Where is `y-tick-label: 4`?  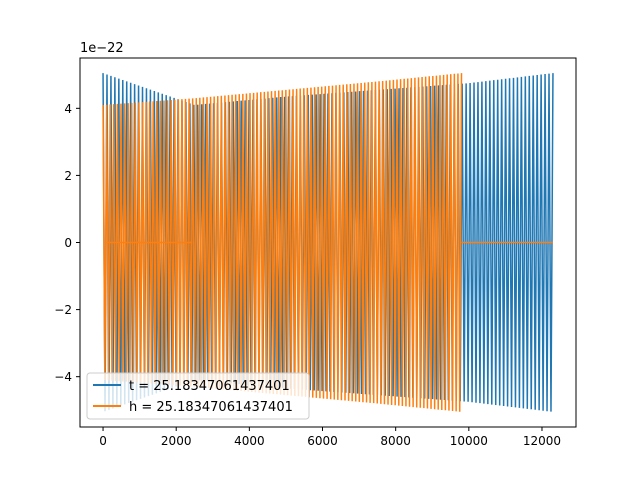 y-tick-label: 4 is located at coordinates (68, 109).